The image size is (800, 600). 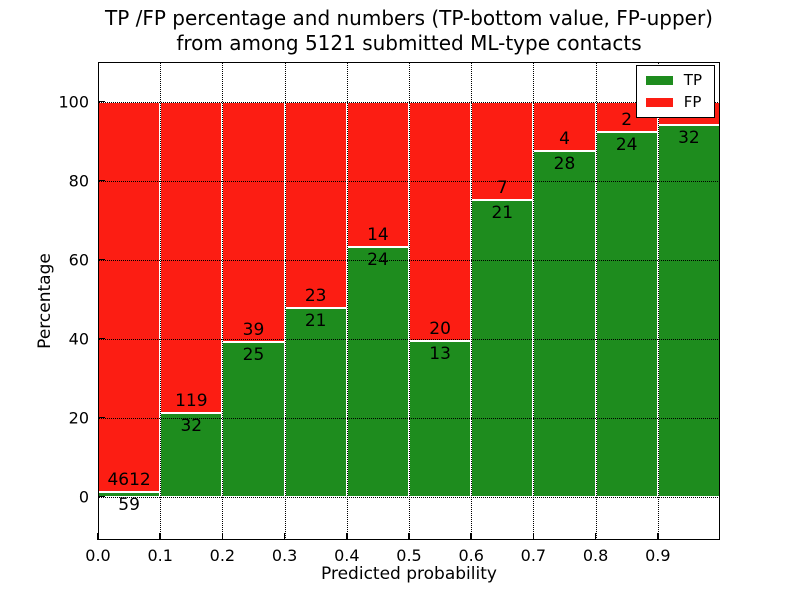 I want to click on fp-count-label: 4612, so click(x=129, y=479).